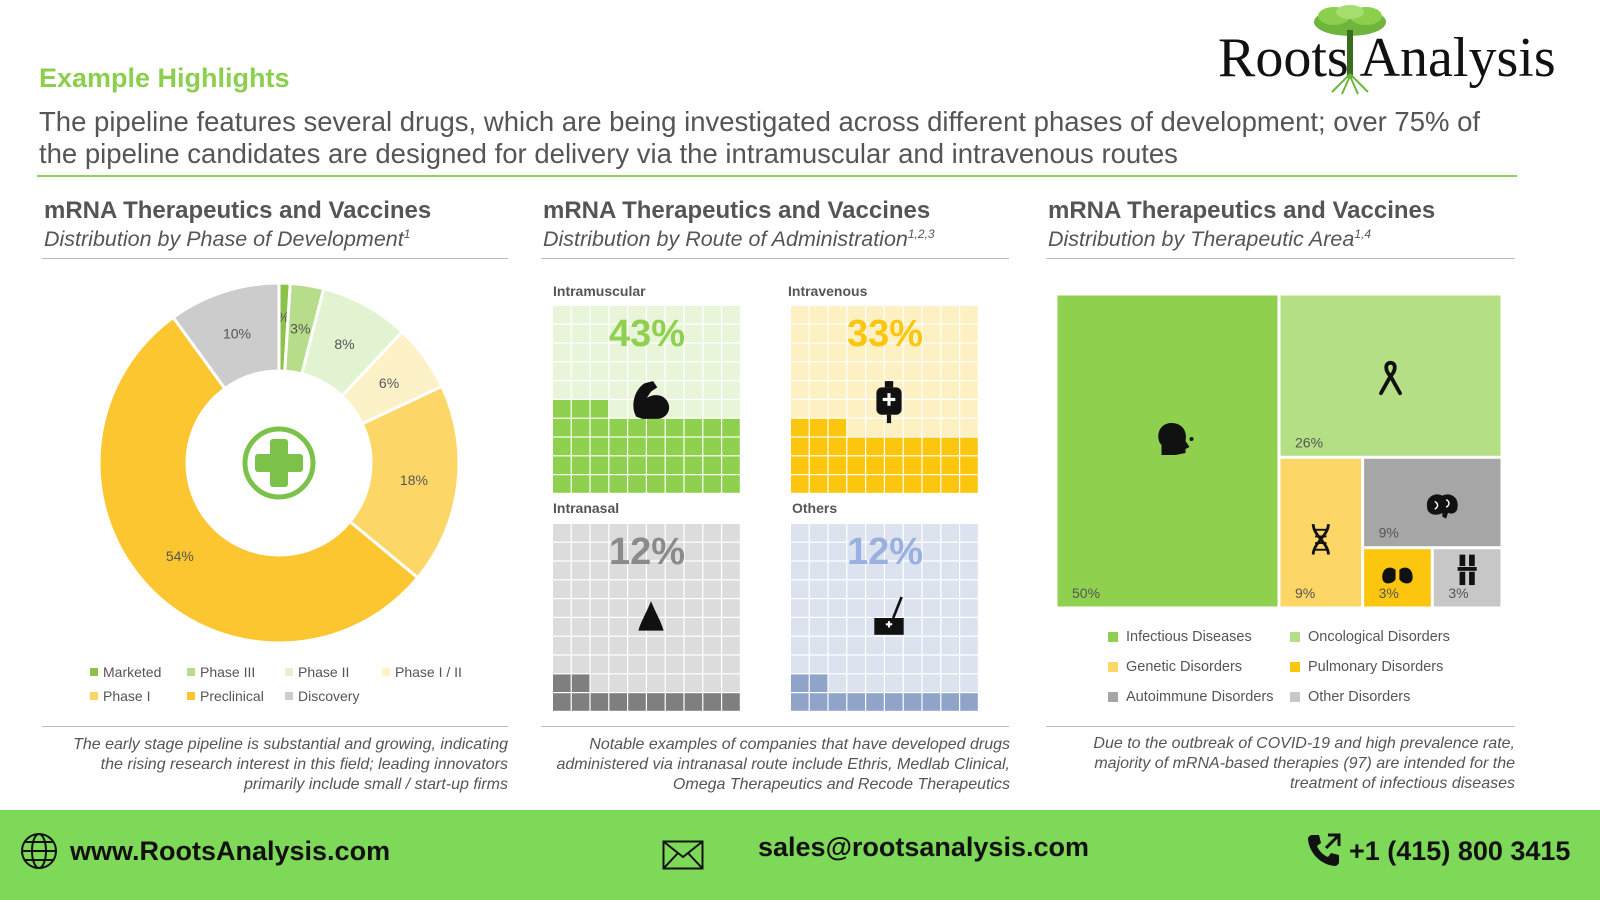 Image resolution: width=1600 pixels, height=900 pixels. What do you see at coordinates (647, 334) in the screenshot?
I see `waffle-percent-label: 43%` at bounding box center [647, 334].